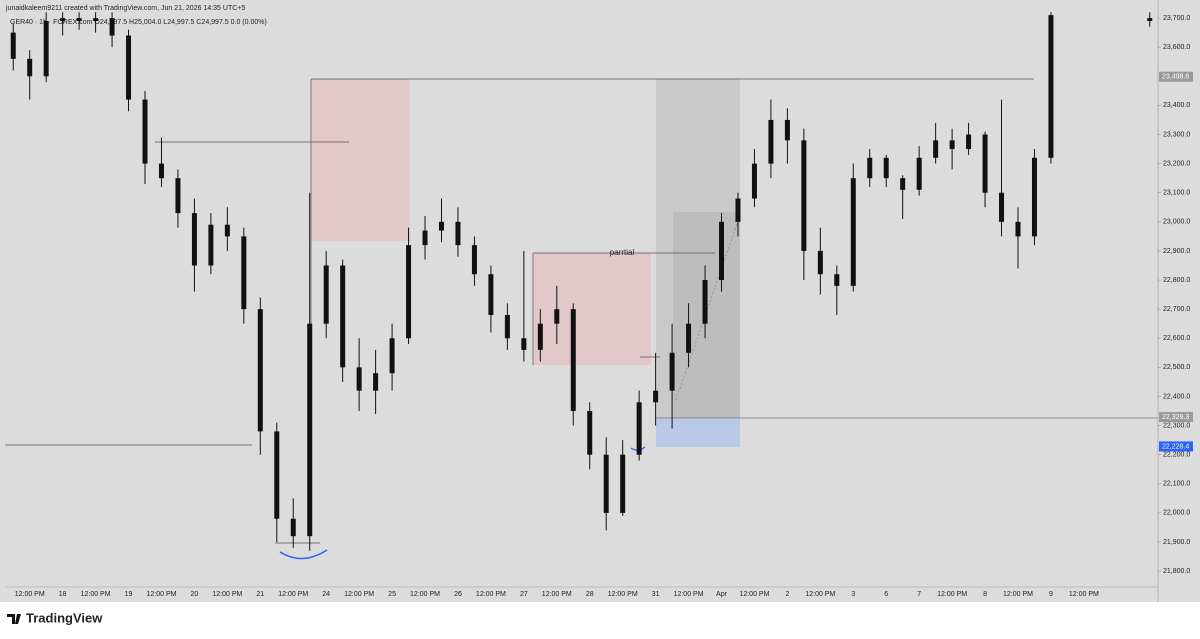 This screenshot has width=1200, height=639. Describe the element at coordinates (656, 594) in the screenshot. I see `x-tick-label: 31` at that location.